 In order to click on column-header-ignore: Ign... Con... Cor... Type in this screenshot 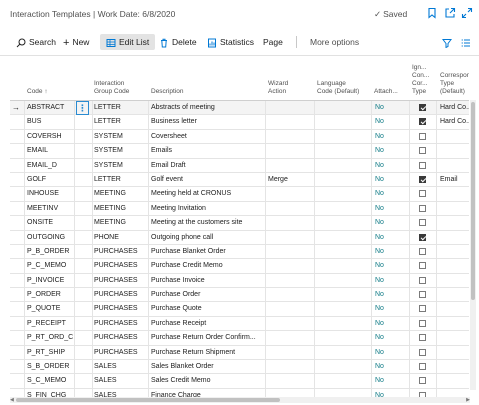, I will do `click(421, 79)`.